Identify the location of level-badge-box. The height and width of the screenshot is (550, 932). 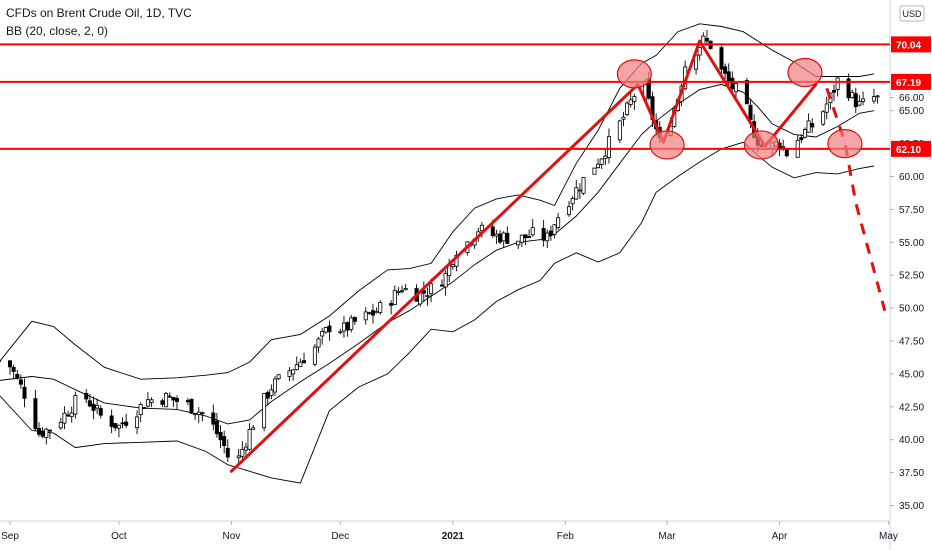
(911, 148).